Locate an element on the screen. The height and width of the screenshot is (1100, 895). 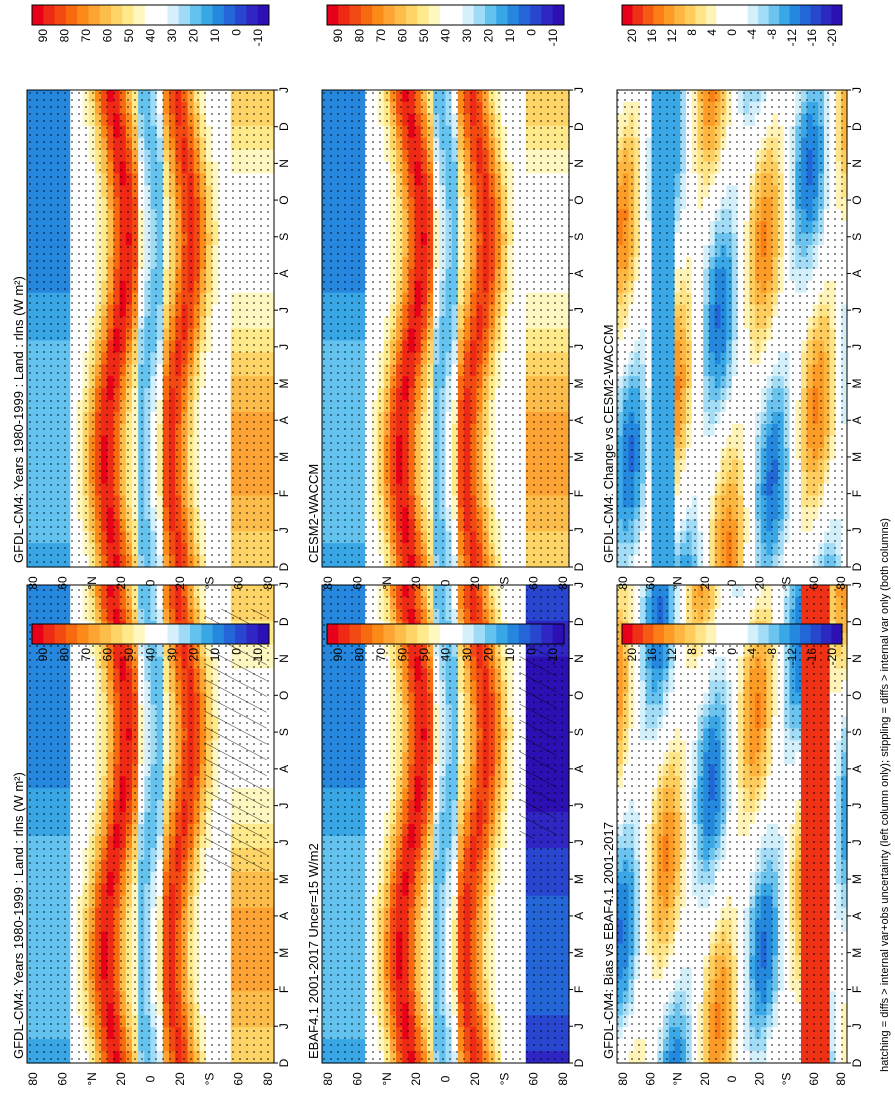
stippling is located at coordinates (732, 824).